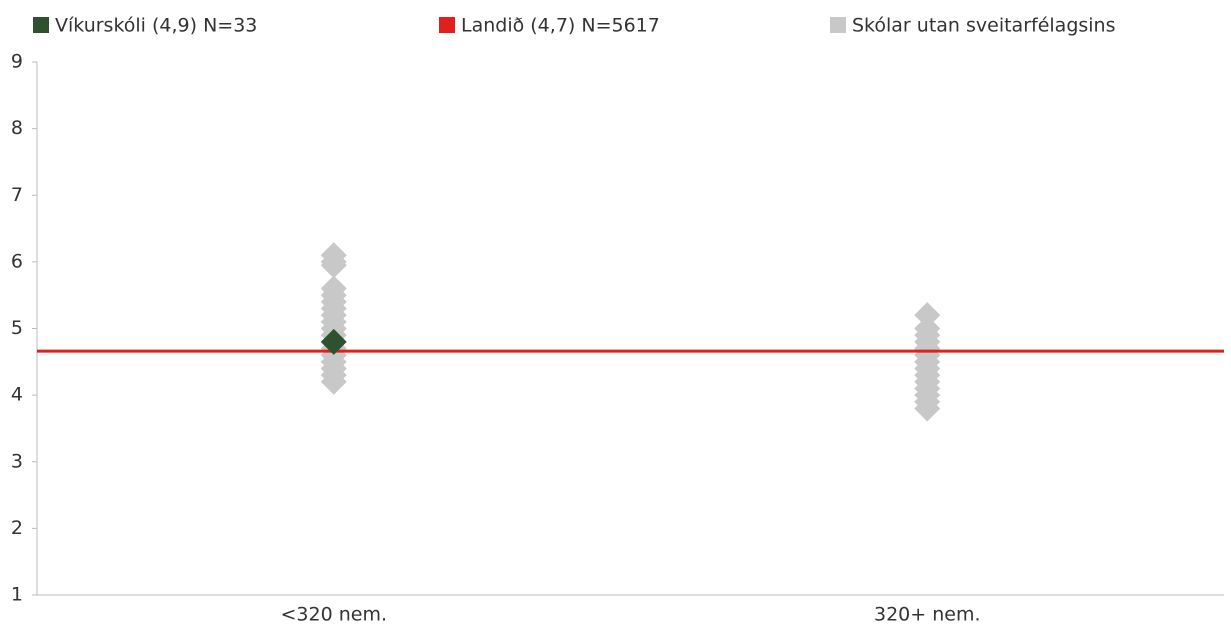 Image resolution: width=1231 pixels, height=626 pixels. I want to click on x-tick-label: <320 nem., so click(333, 615).